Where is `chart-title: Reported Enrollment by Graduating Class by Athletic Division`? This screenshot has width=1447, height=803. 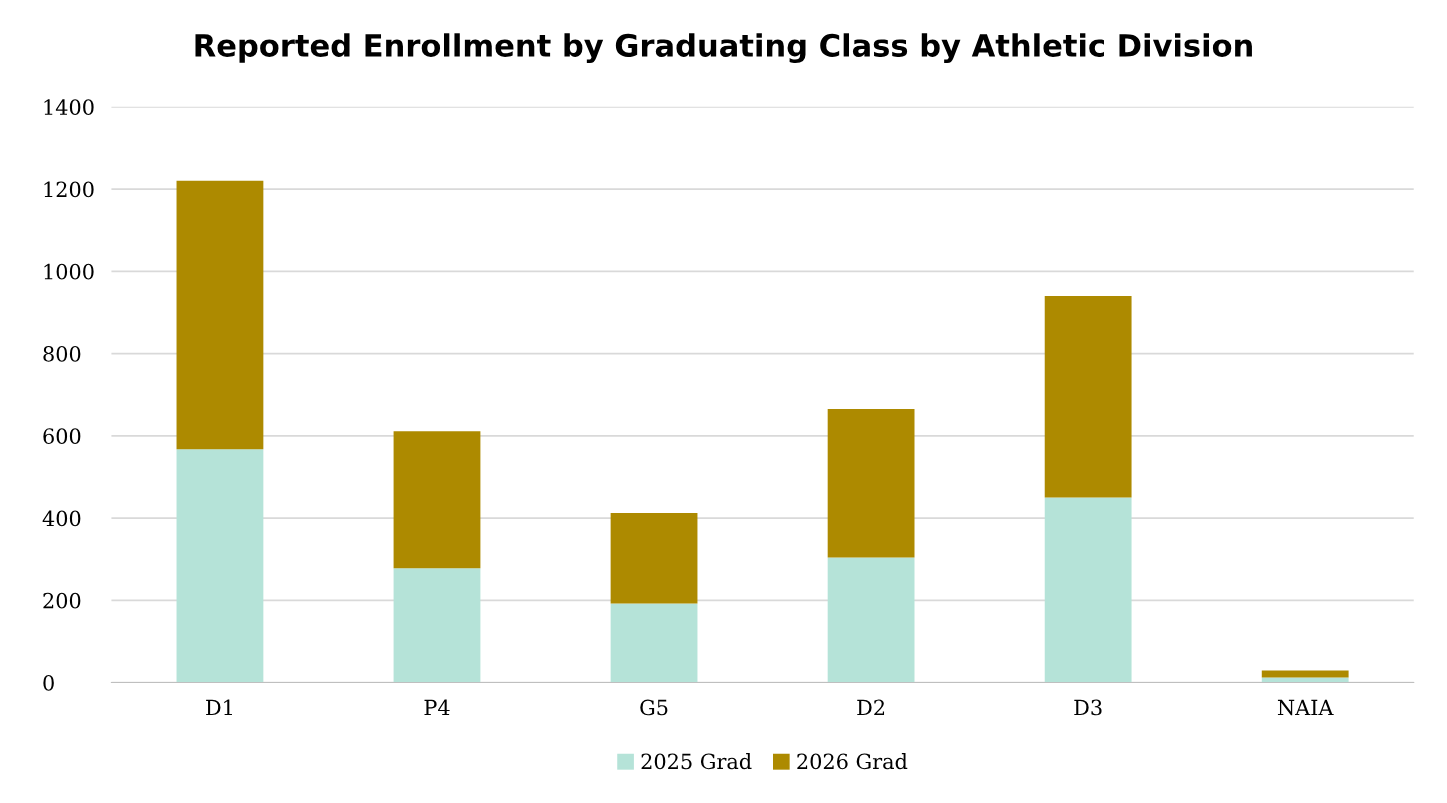
chart-title: Reported Enrollment by Graduating Class by Athletic Division is located at coordinates (723, 48).